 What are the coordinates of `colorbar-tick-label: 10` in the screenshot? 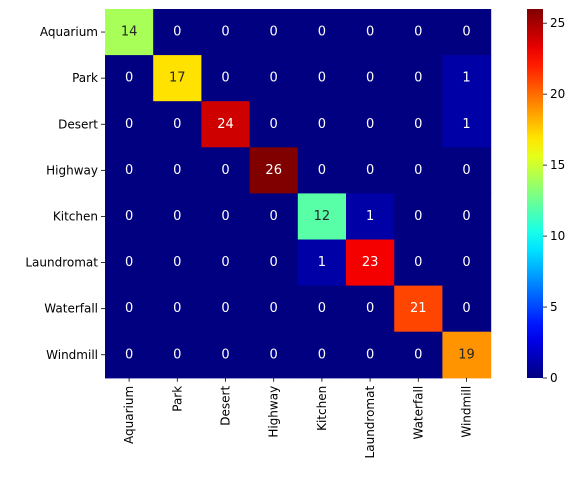 It's located at (557, 236).